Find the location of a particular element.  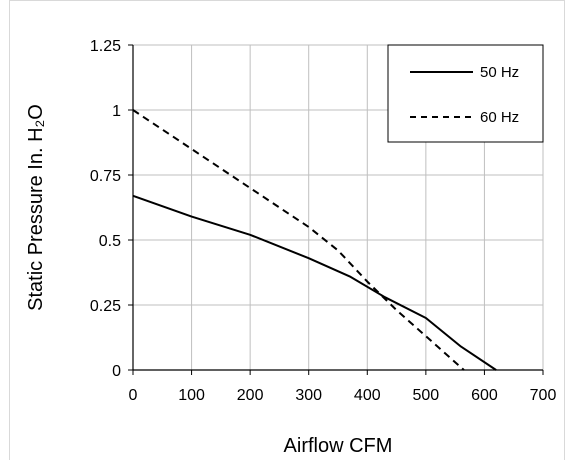

x-tick-label: 300 is located at coordinates (308, 395).